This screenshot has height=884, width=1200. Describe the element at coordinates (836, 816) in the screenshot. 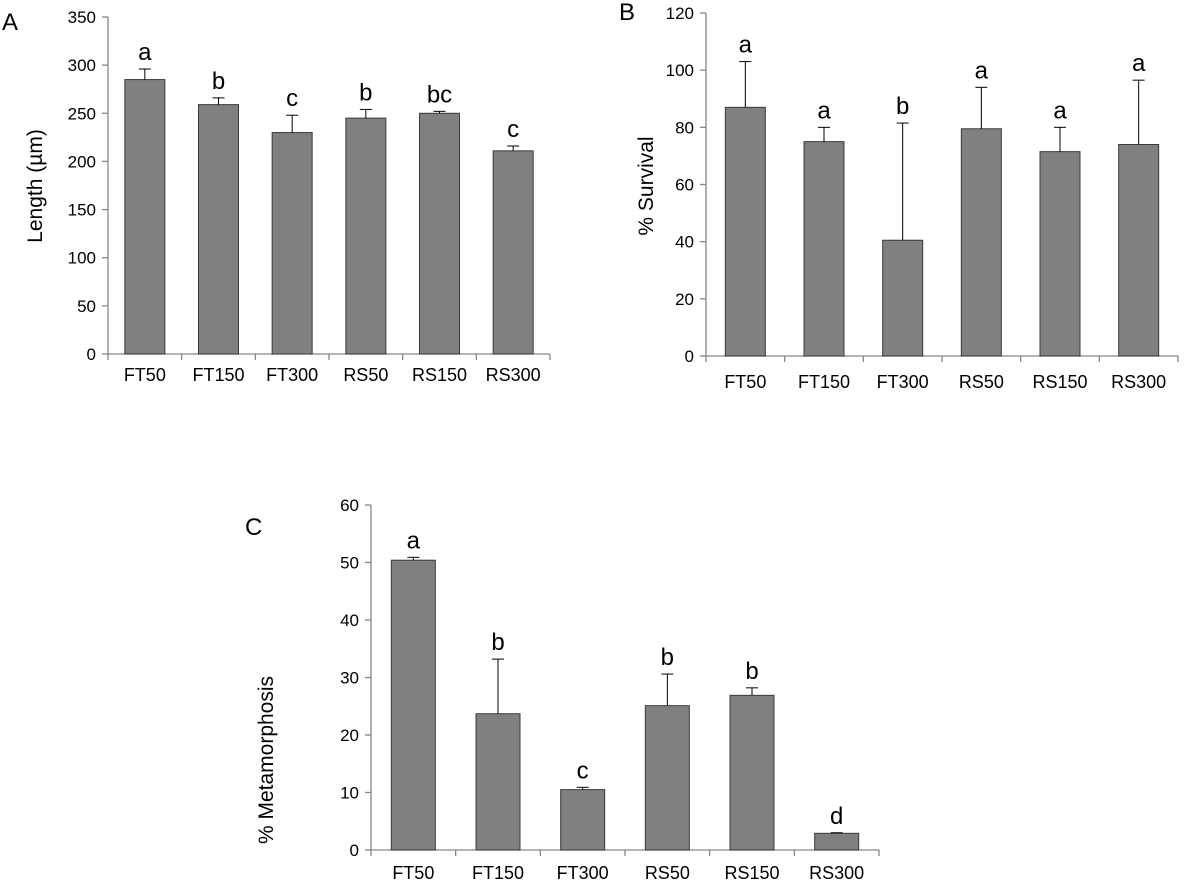

I see `significance-letter: d` at that location.